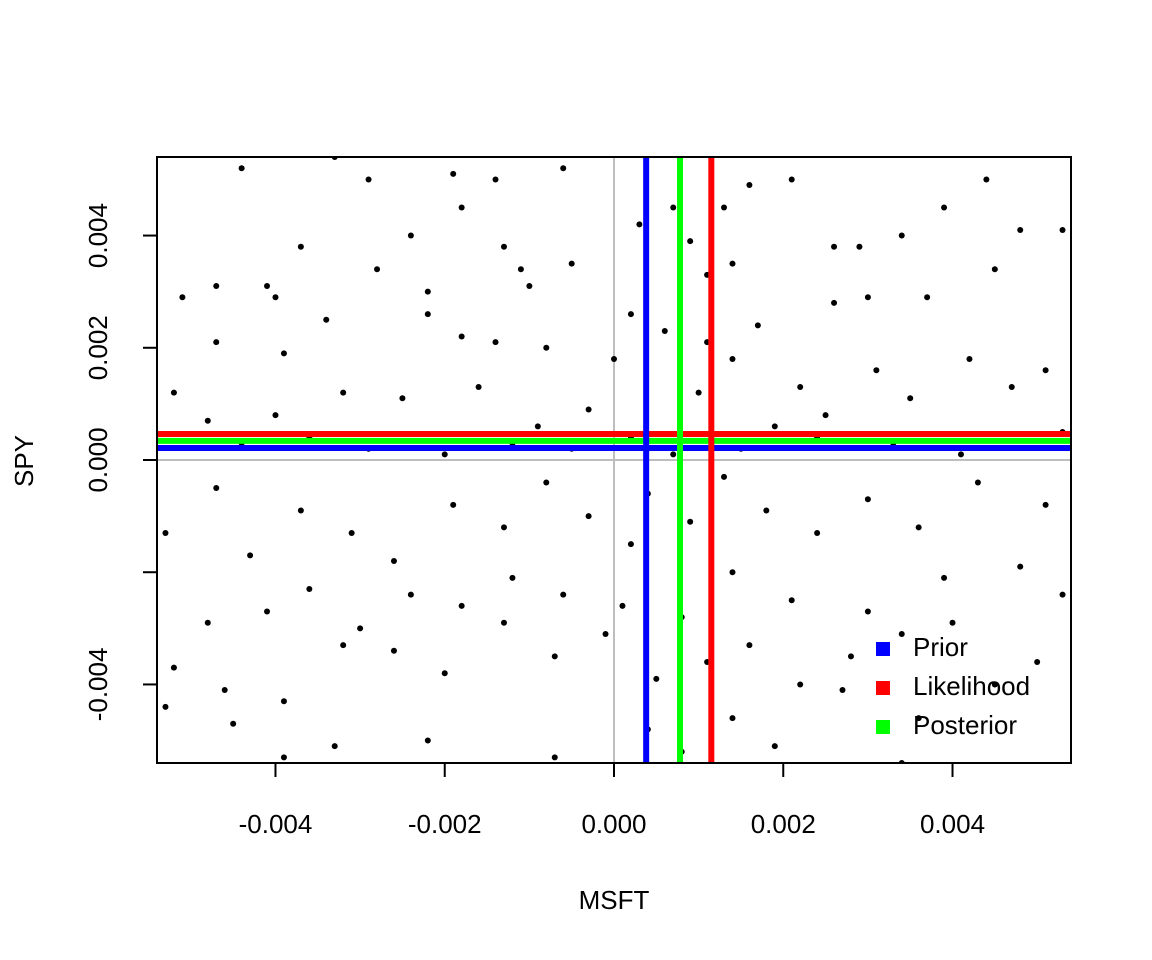  I want to click on x-tick-label: -0.002, so click(445, 824).